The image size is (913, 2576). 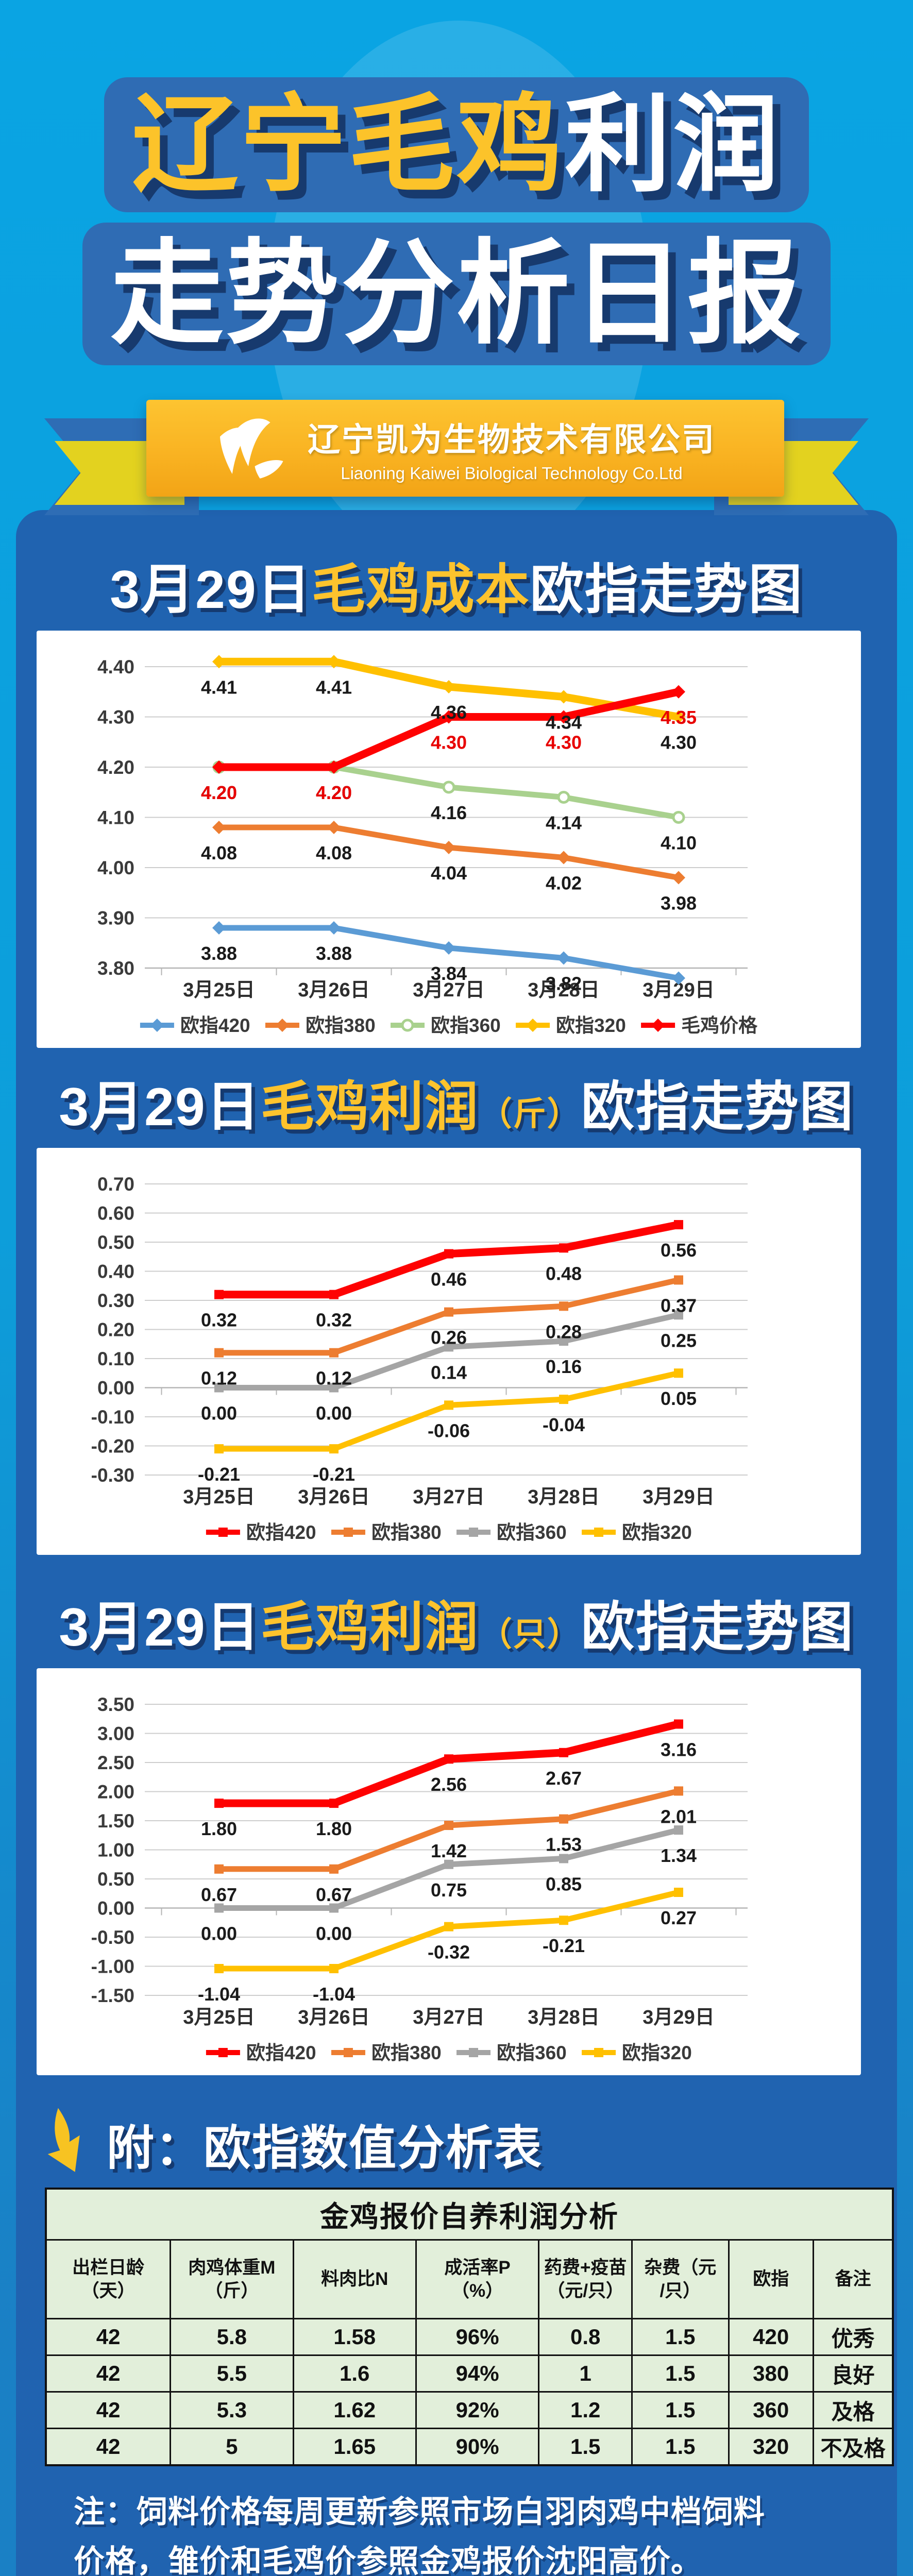 I want to click on table-header-cell: 成活率P （%）, so click(x=478, y=2279).